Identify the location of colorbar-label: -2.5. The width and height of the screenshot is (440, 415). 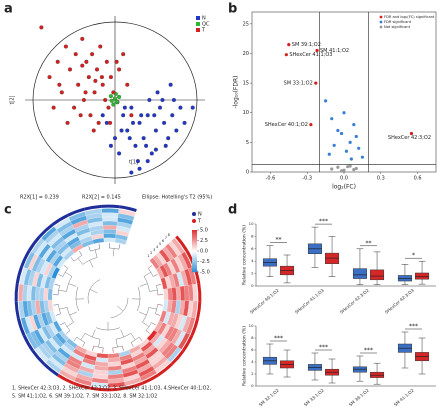
(205, 262).